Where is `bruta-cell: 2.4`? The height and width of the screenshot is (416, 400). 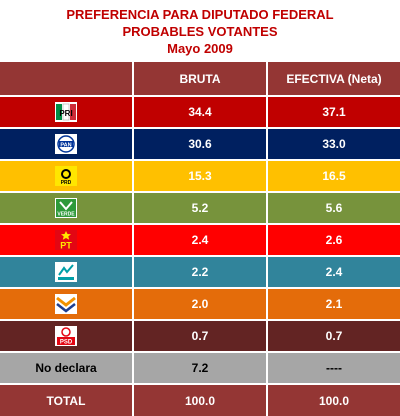 bruta-cell: 2.4 is located at coordinates (200, 239).